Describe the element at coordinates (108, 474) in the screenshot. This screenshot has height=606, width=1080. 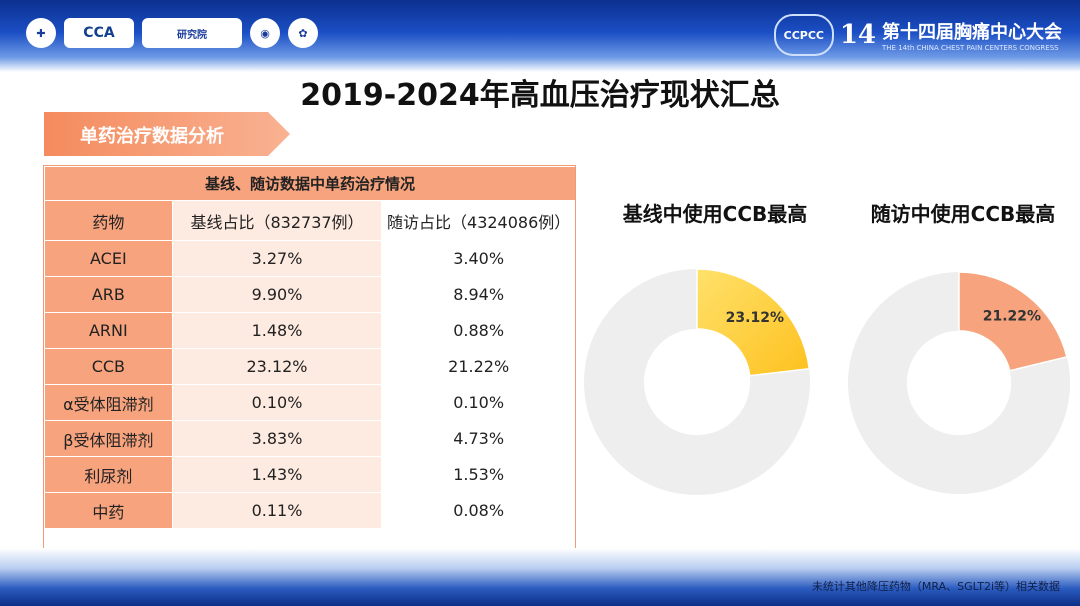
I see `drug-name: 利尿剂` at that location.